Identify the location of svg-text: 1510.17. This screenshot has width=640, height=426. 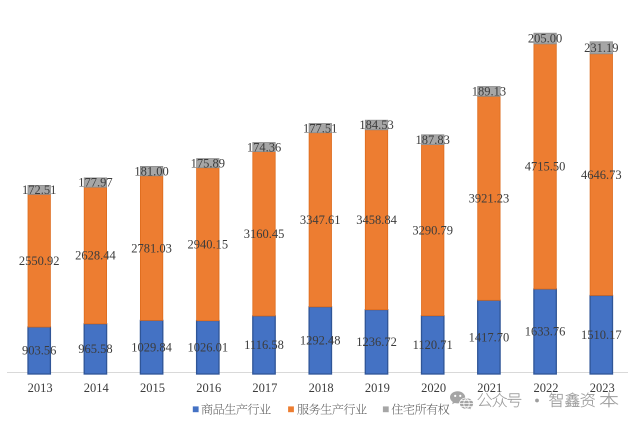
(601, 335).